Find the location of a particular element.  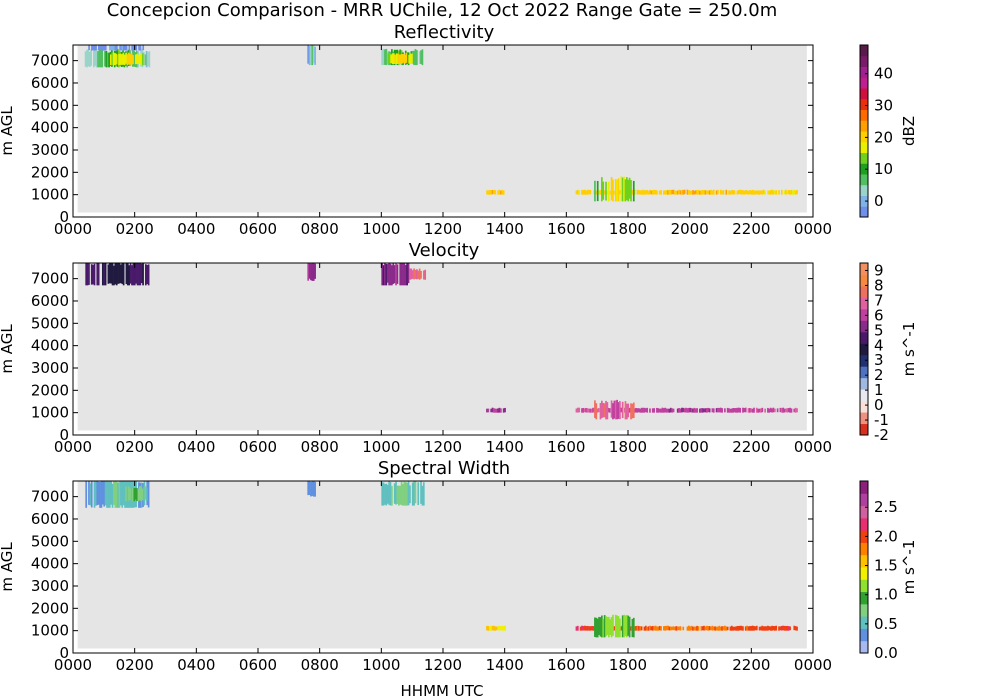

colorbar-tick-label: -2 is located at coordinates (881, 435).